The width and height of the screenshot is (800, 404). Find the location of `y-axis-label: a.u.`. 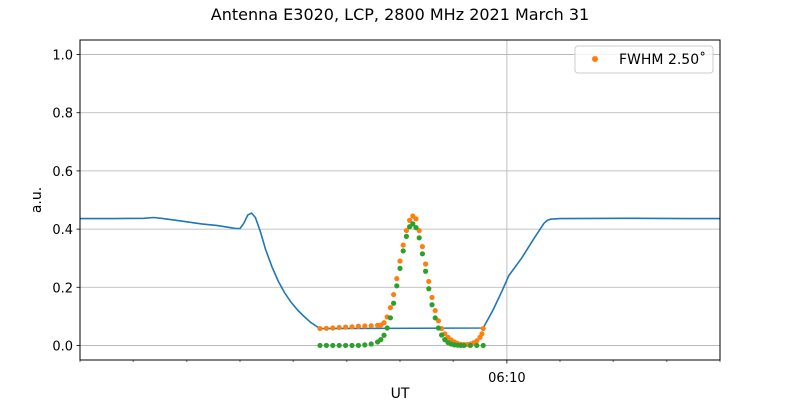

y-axis-label: a.u. is located at coordinates (37, 200).